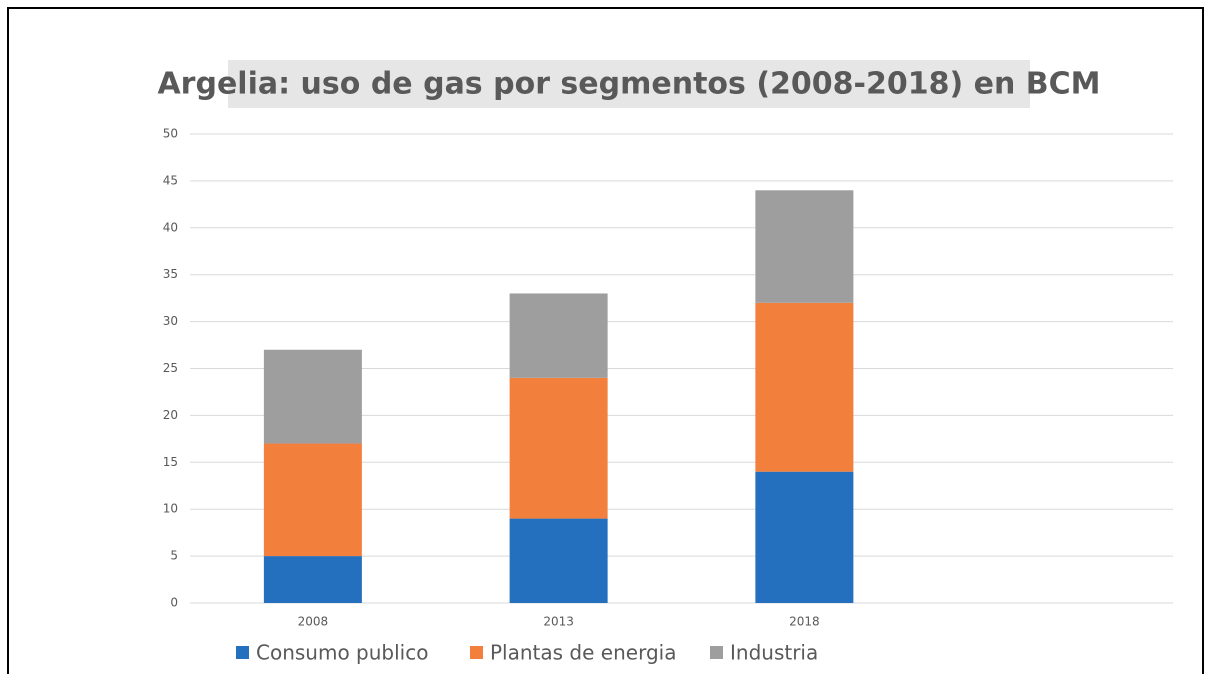 The image size is (1211, 674). I want to click on legend-label: Industria, so click(774, 653).